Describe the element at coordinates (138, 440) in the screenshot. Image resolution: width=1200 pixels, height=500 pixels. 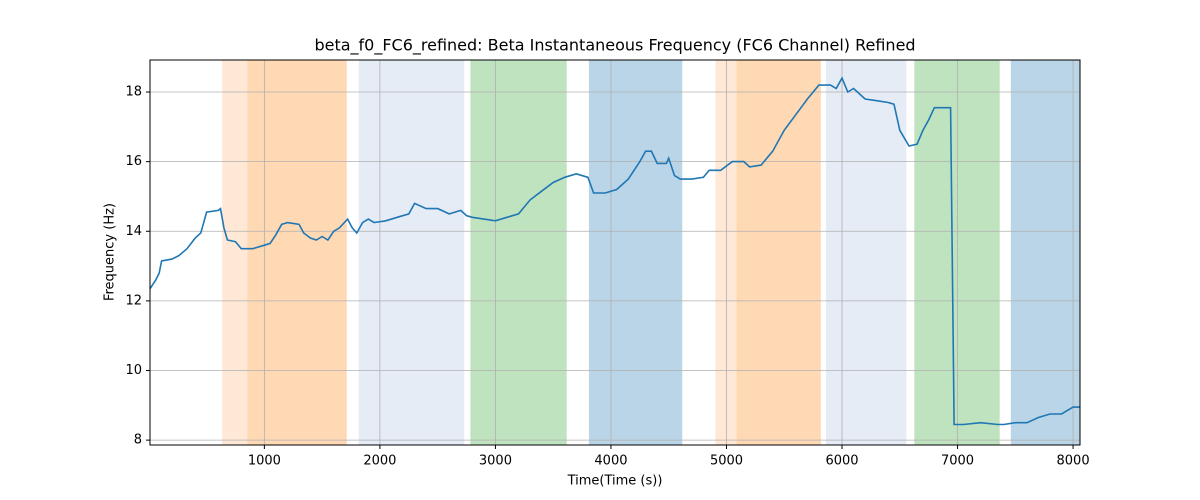
I see `y-tick-label: 8` at that location.